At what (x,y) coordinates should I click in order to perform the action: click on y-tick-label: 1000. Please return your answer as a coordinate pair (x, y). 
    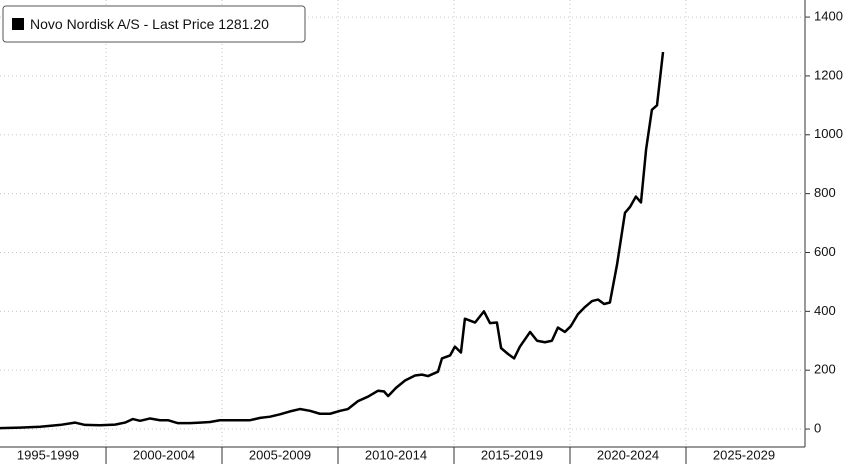
    Looking at the image, I should click on (828, 133).